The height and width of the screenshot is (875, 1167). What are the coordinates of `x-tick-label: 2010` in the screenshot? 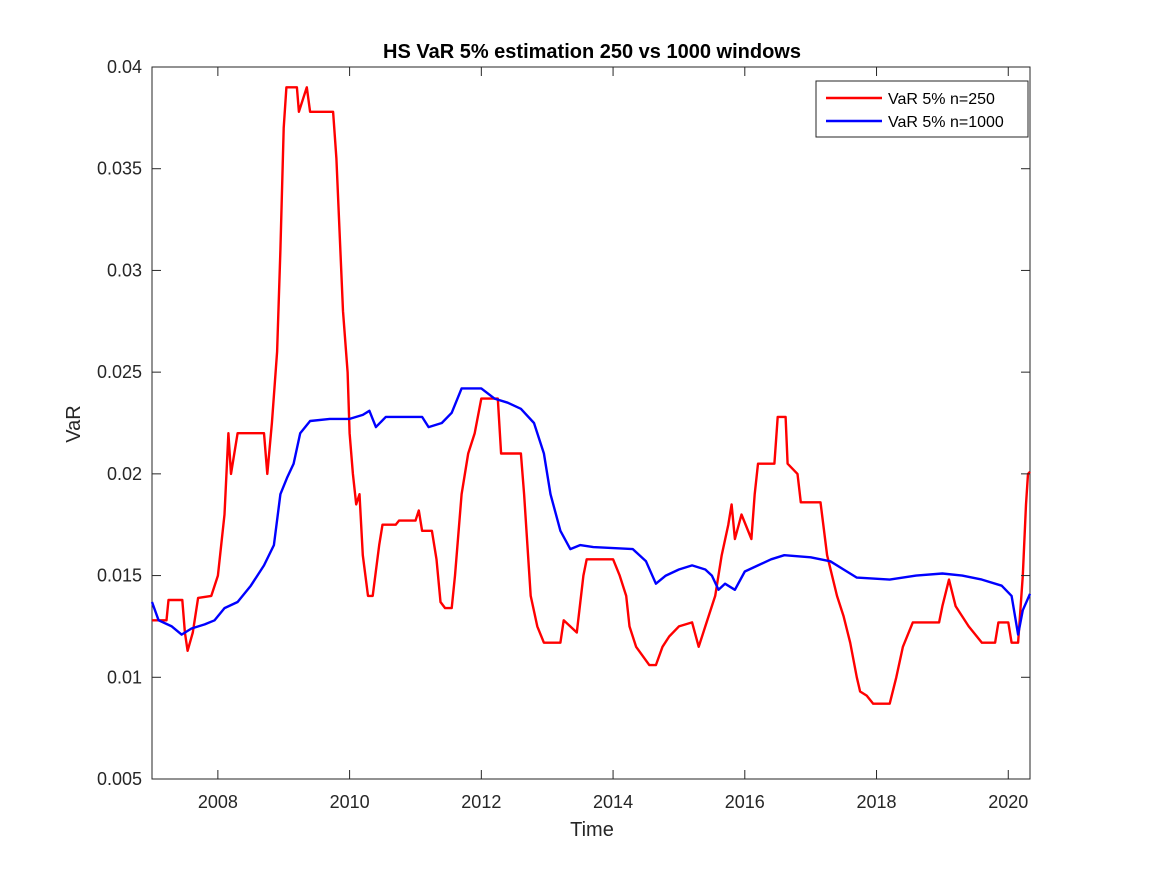 It's located at (350, 802).